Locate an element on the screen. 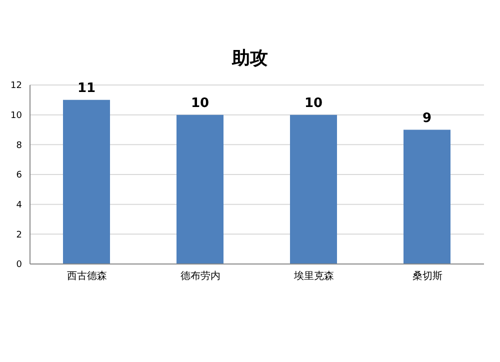 This screenshot has height=362, width=500. x-tick-label: 埃里克森 is located at coordinates (313, 276).